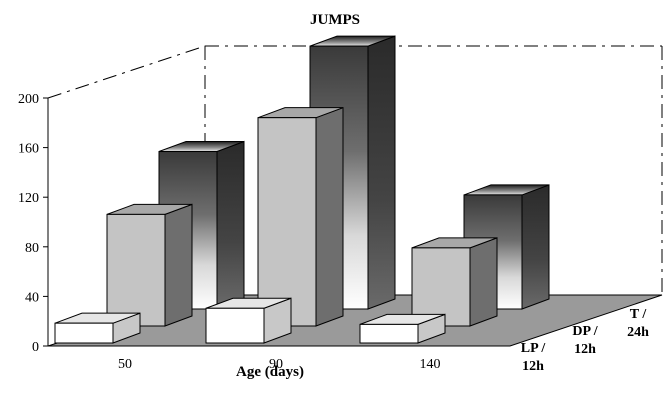 This screenshot has width=665, height=409. Describe the element at coordinates (125, 364) in the screenshot. I see `x-tick-label: 50` at that location.